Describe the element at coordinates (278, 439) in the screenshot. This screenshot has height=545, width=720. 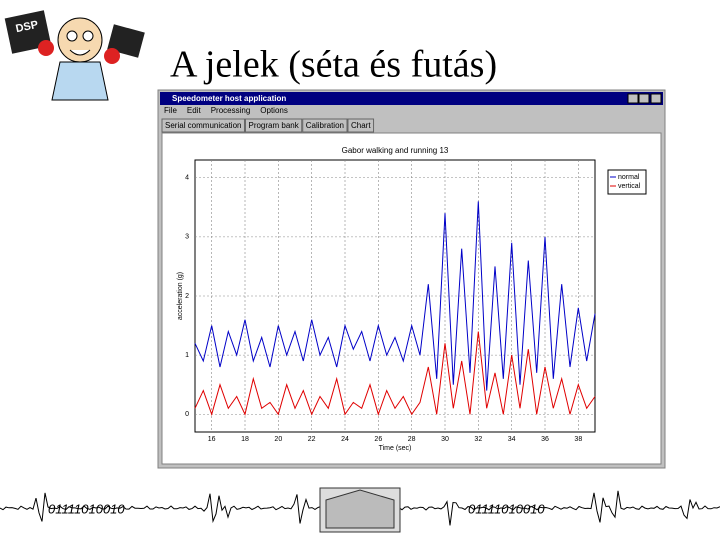
I see `x-tick-label: 20` at that location.